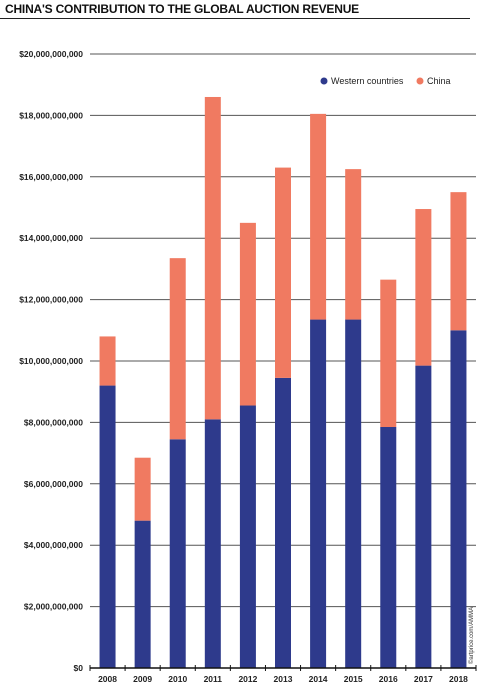  Describe the element at coordinates (283, 272) in the screenshot. I see `bar-china-2013` at that location.